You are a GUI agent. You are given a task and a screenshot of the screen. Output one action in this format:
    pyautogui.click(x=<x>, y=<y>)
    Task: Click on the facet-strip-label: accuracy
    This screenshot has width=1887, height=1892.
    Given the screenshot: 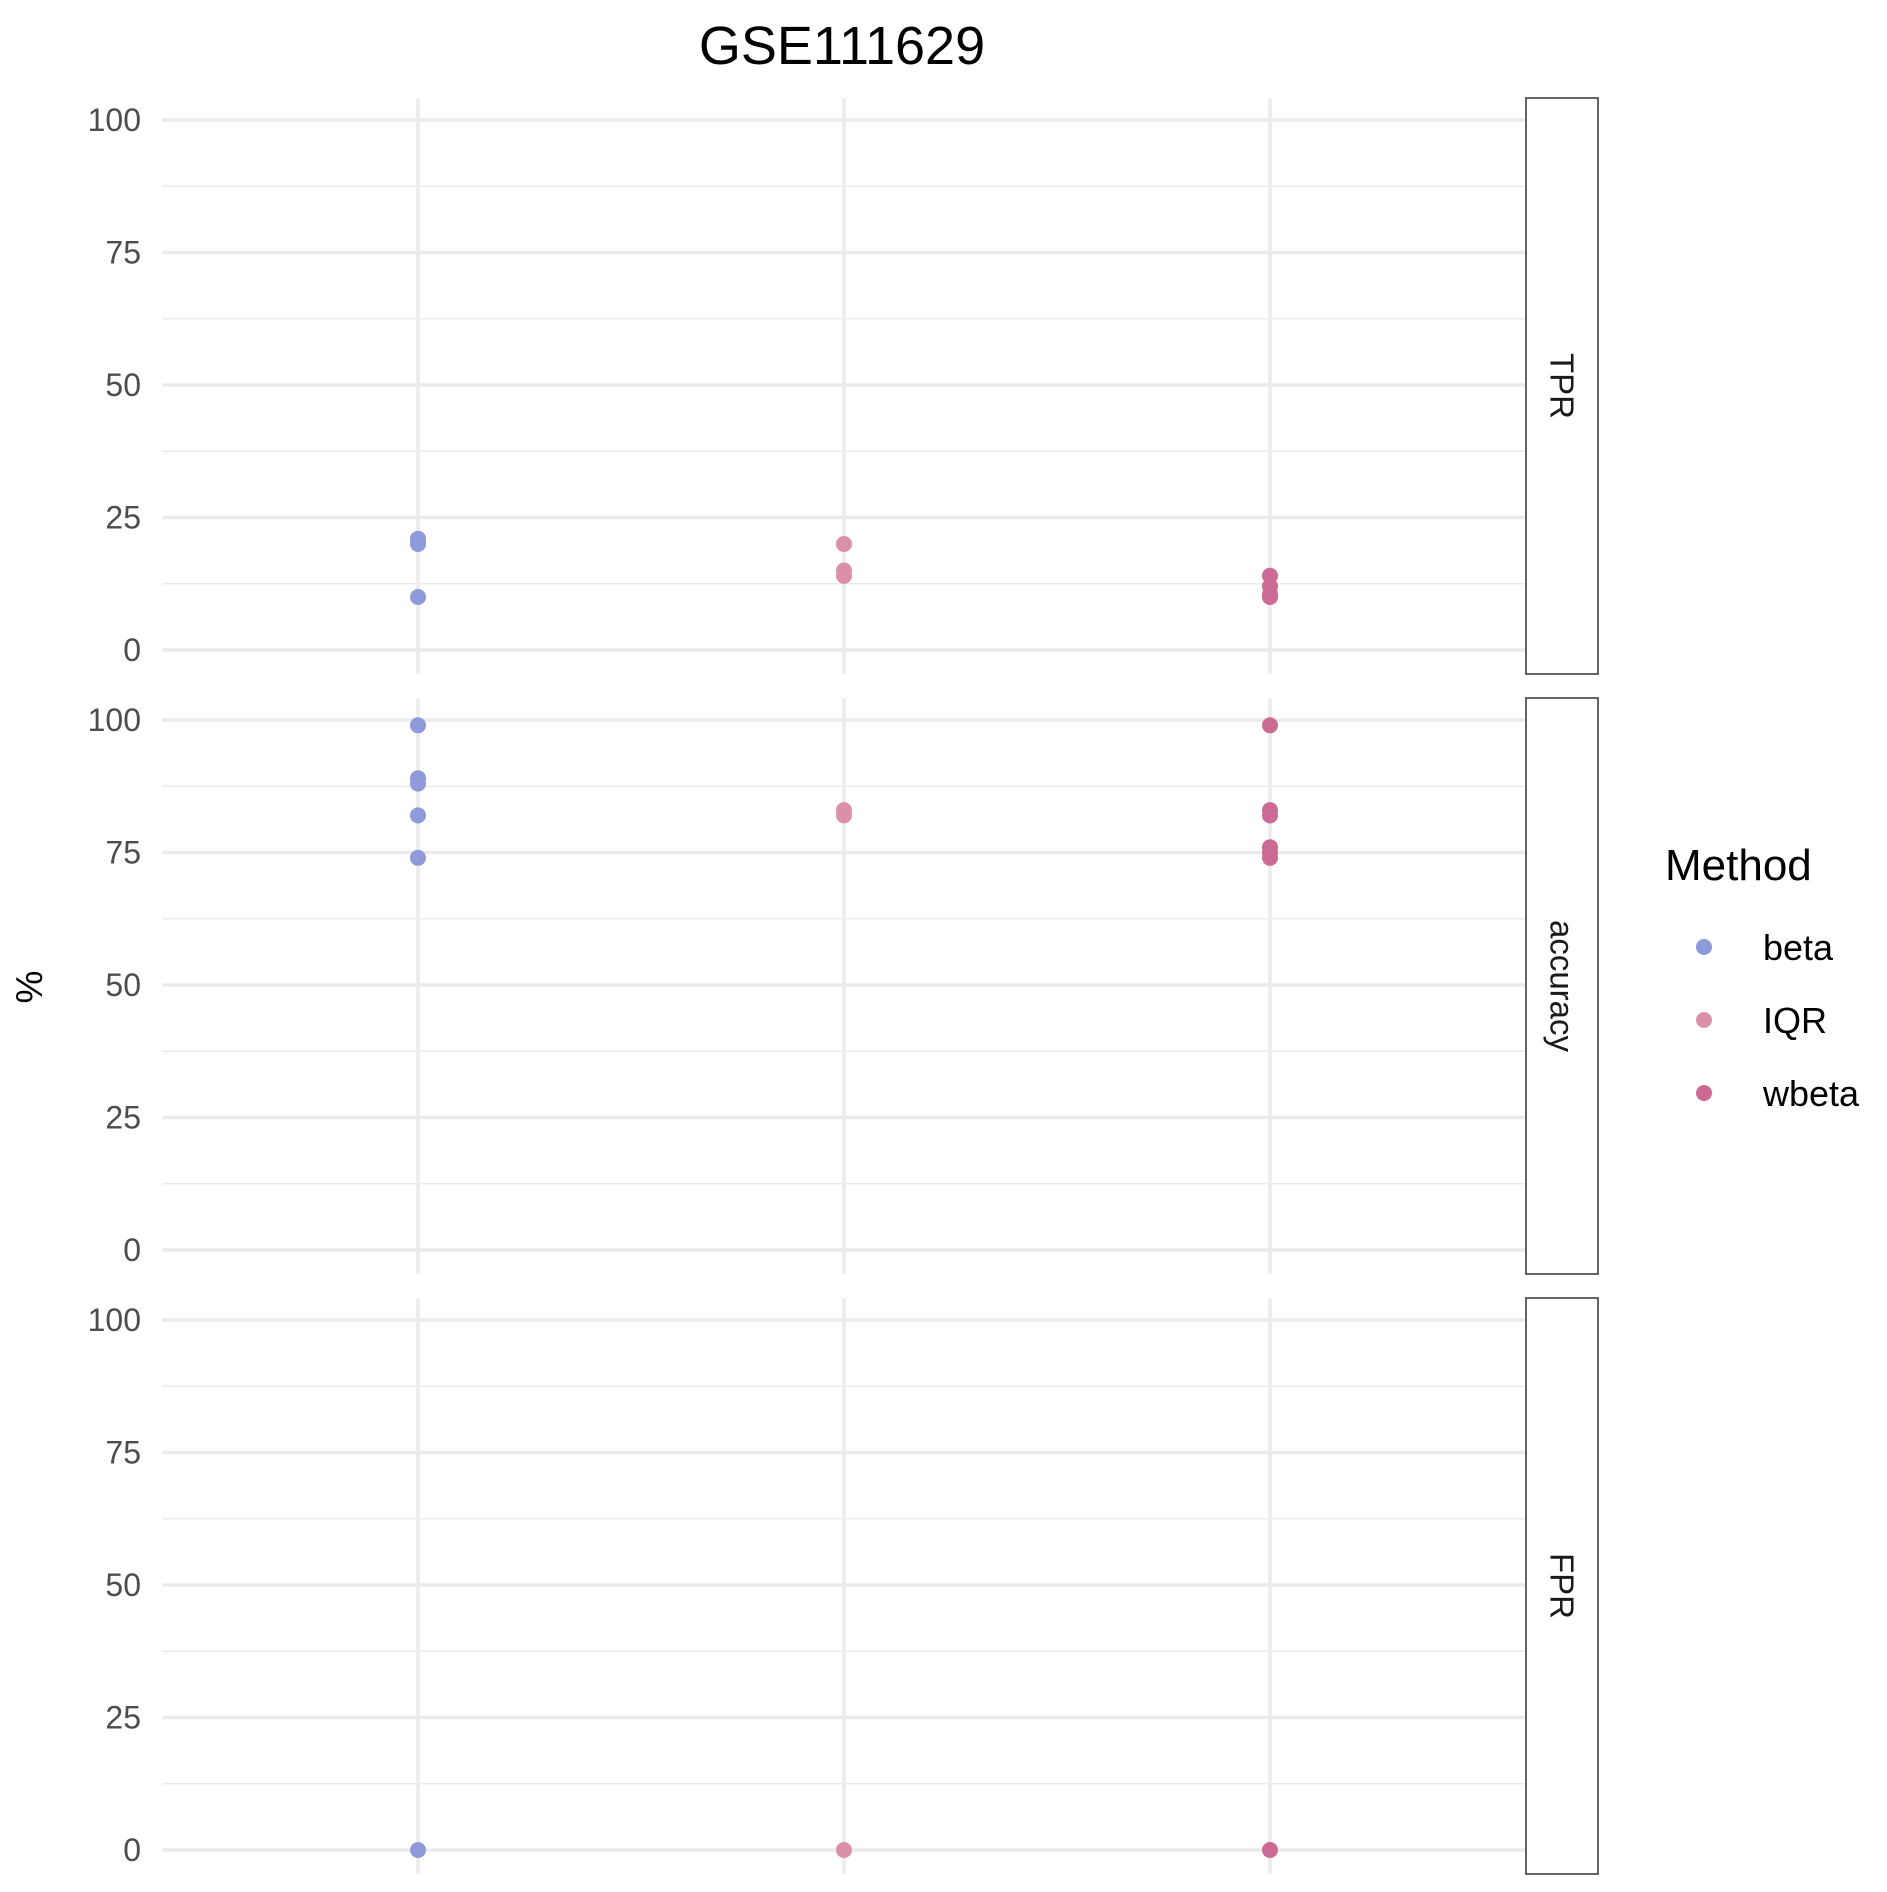 What is the action you would take?
    pyautogui.click(x=1562, y=986)
    